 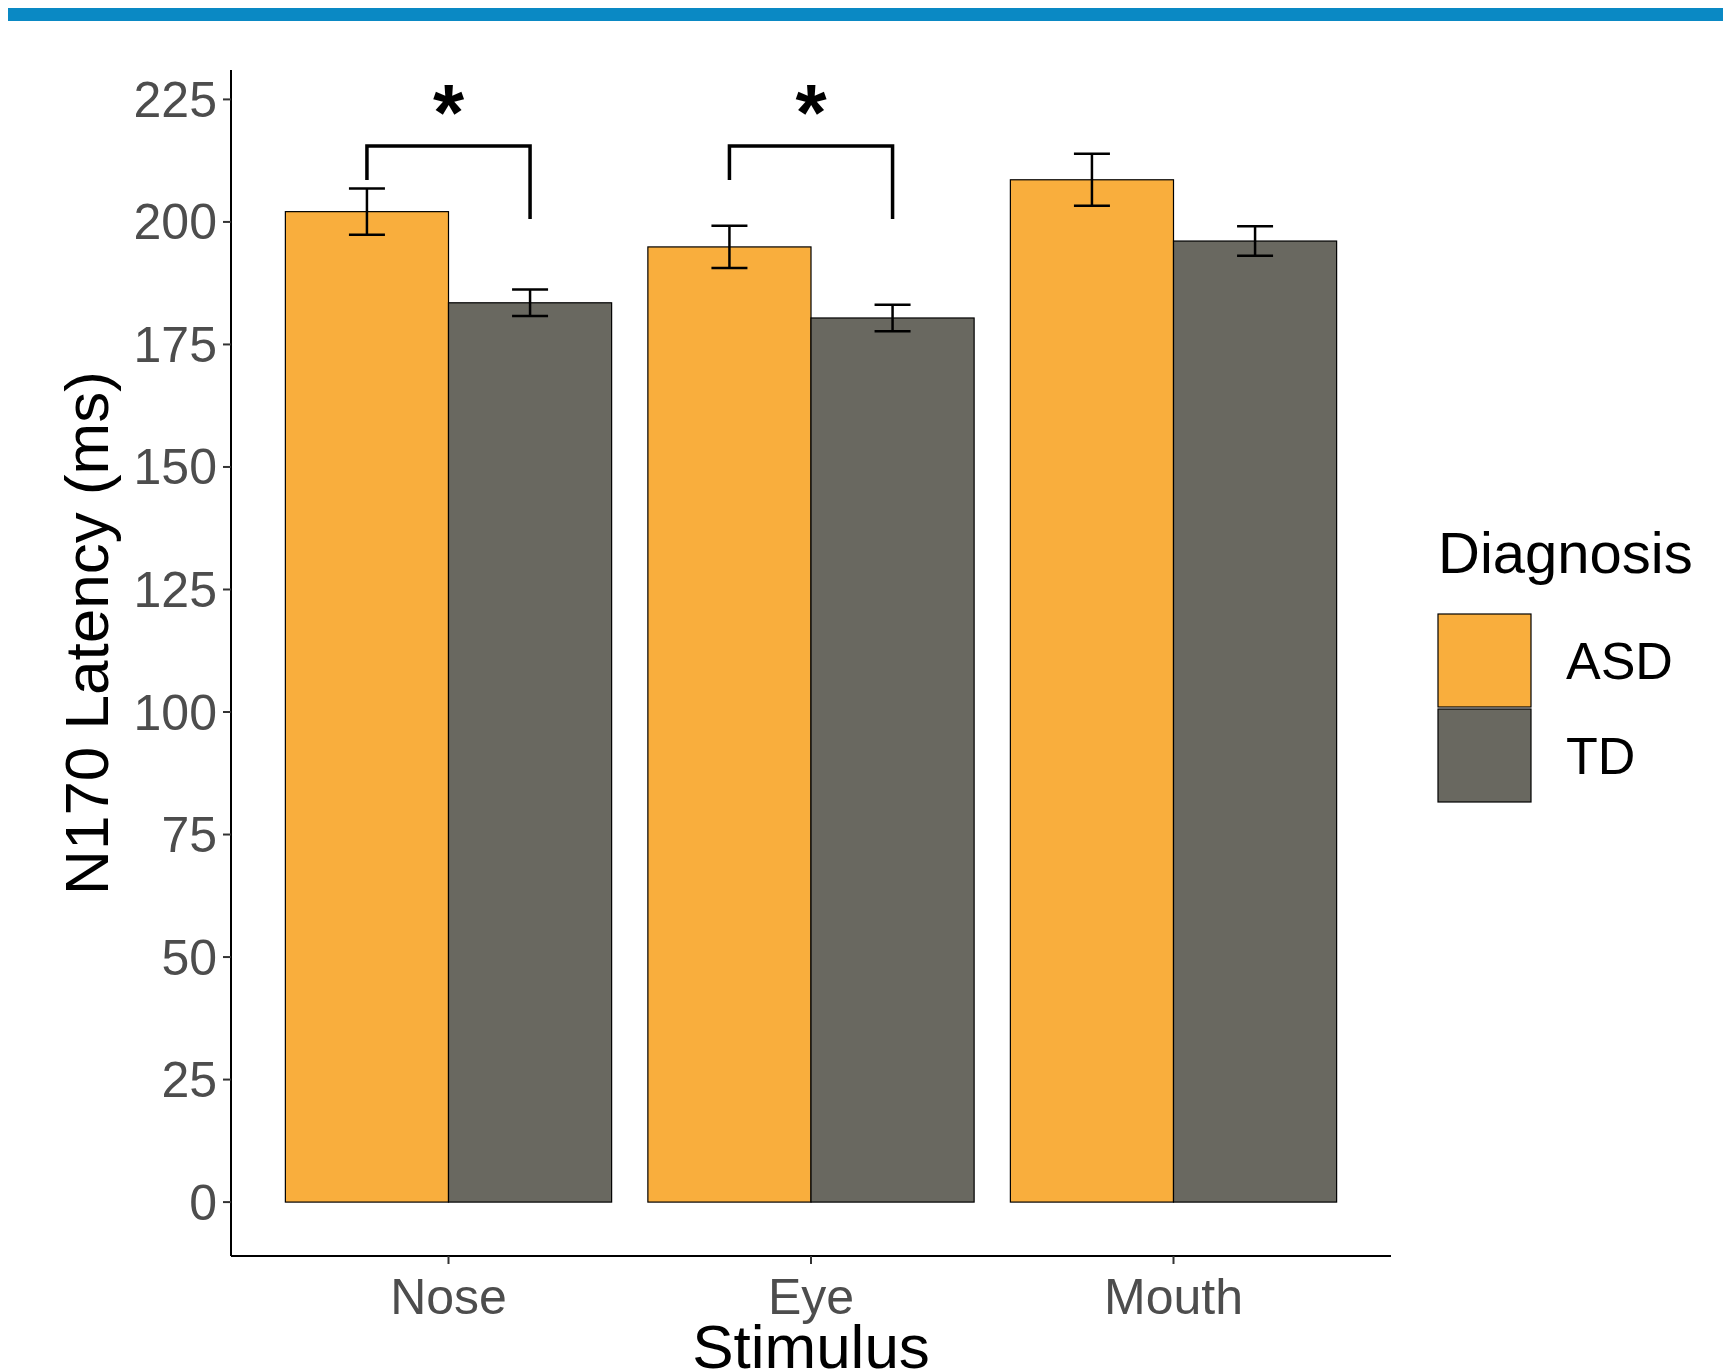 I want to click on y-tick-label: 125, so click(x=175, y=589).